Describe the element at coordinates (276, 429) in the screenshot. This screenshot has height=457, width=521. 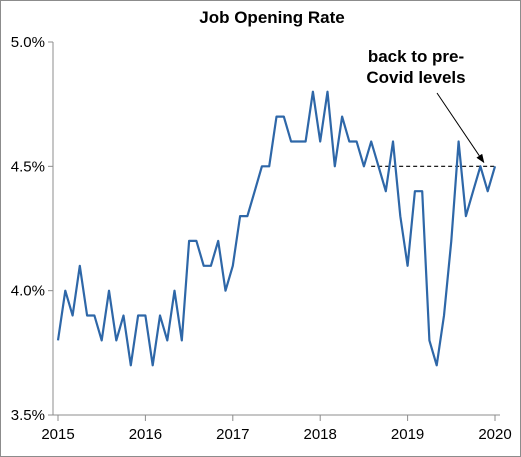
I see `x-axis-ticks: 2015 2016 2017 2018 2019 2020` at that location.